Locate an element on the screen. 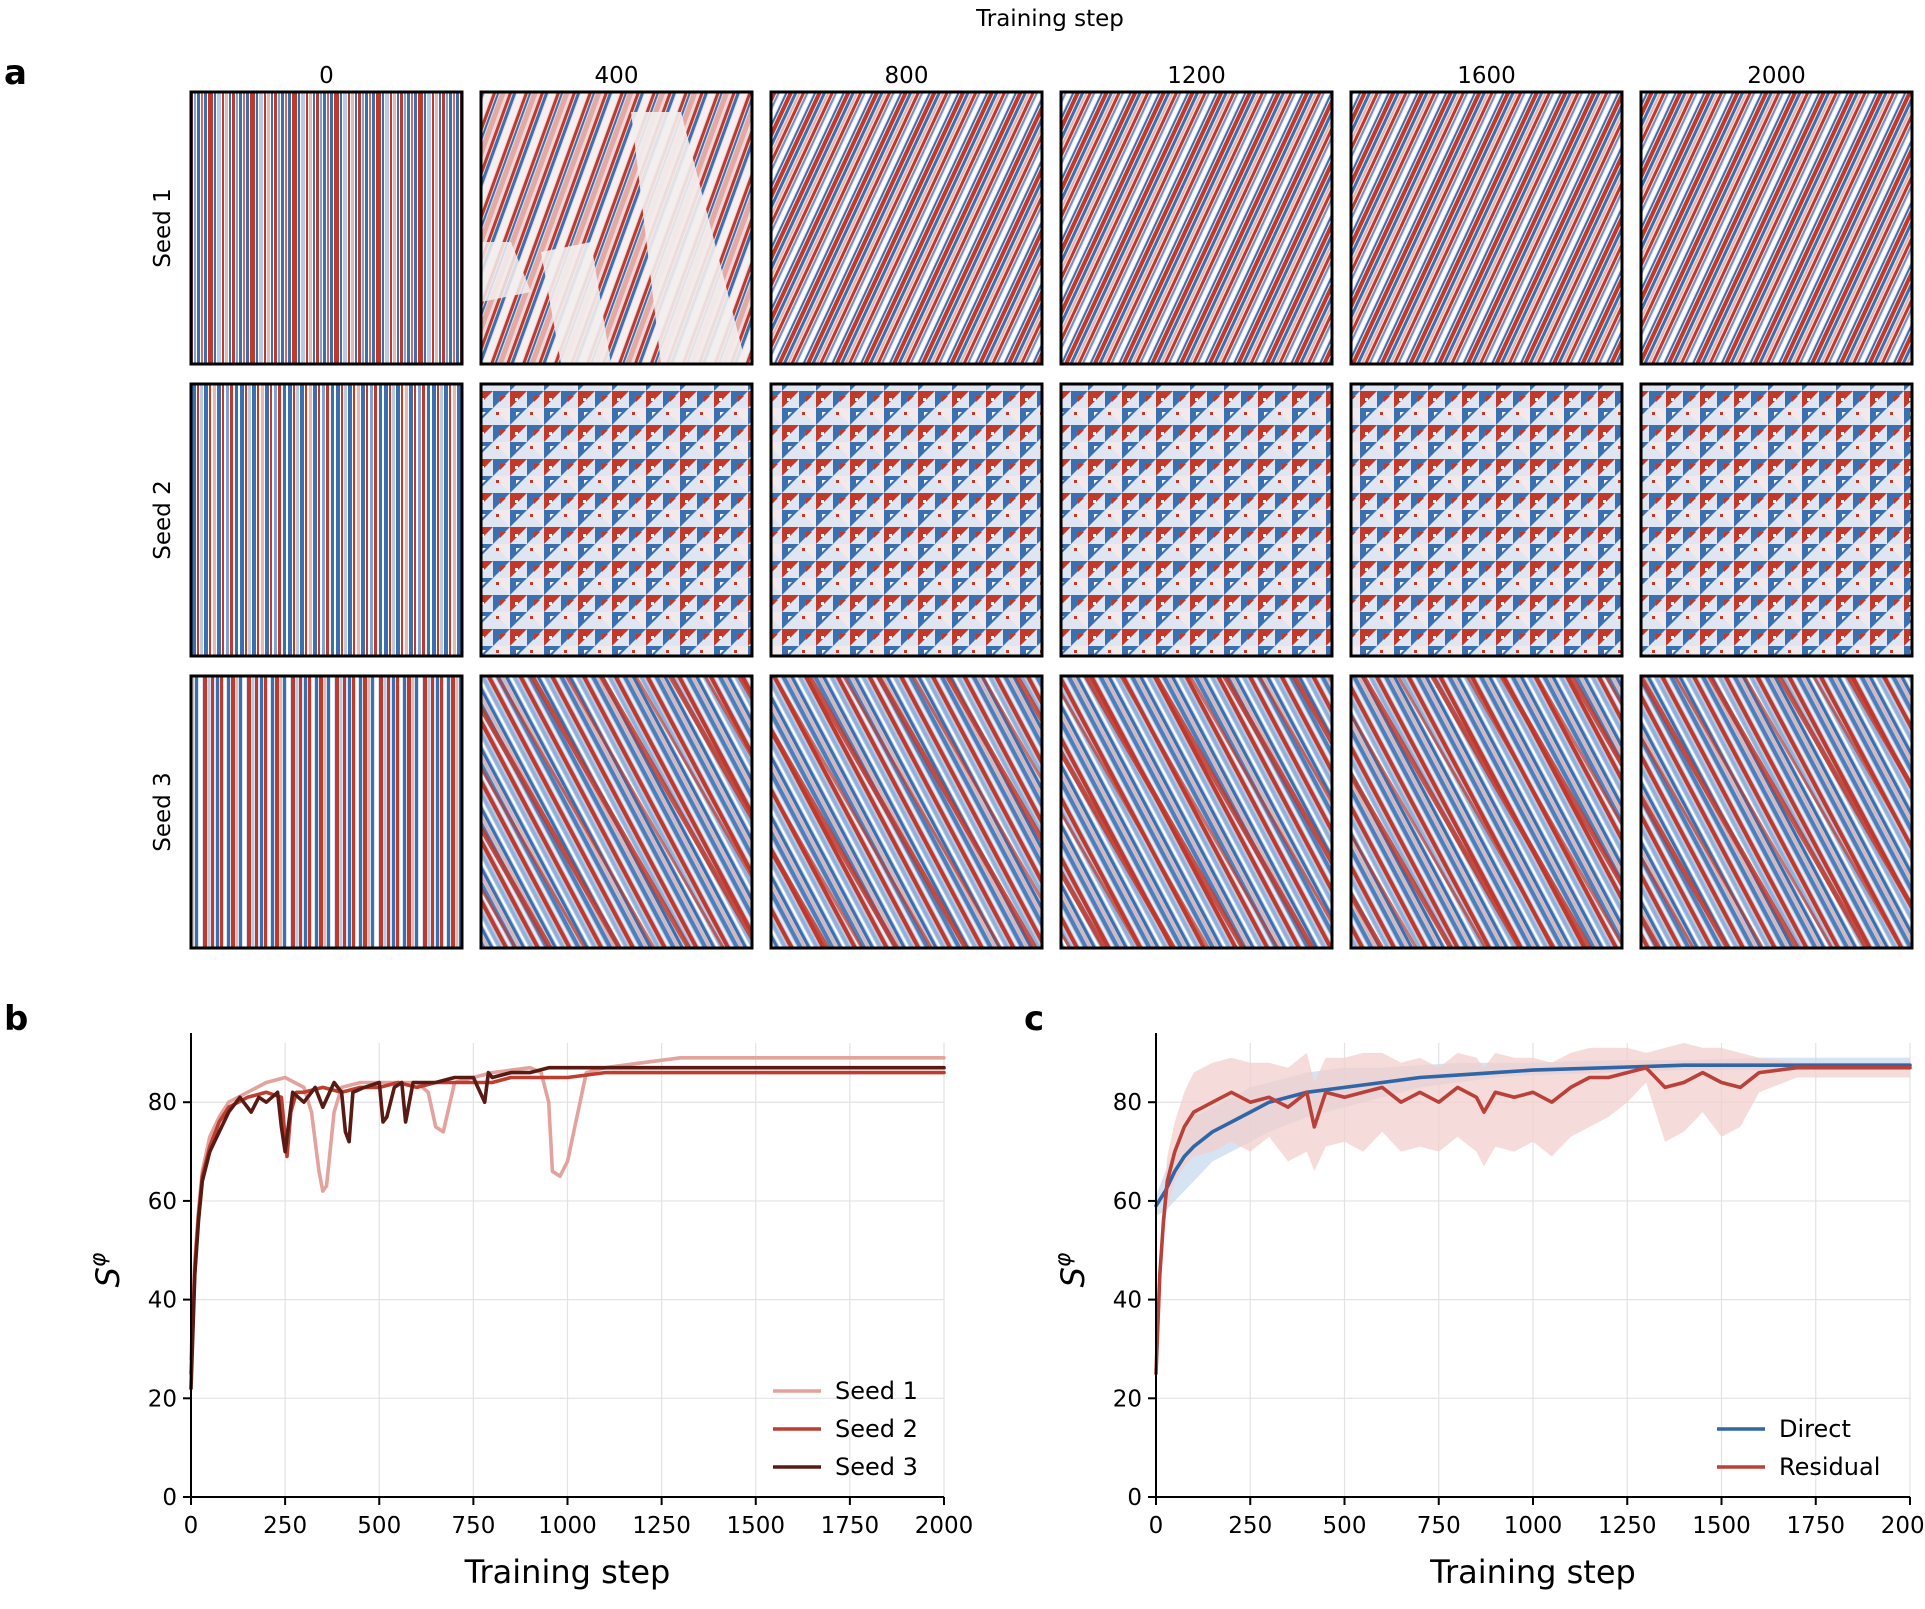 This screenshot has height=1609, width=1925. legend-label: Direct is located at coordinates (1815, 1429).